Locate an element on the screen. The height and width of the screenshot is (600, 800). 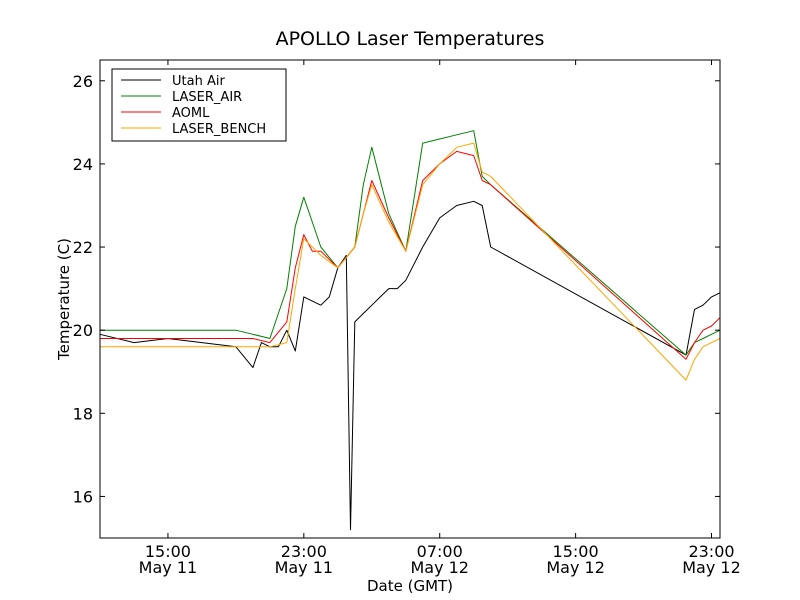
legend-label: LASER_BENCH is located at coordinates (219, 129).